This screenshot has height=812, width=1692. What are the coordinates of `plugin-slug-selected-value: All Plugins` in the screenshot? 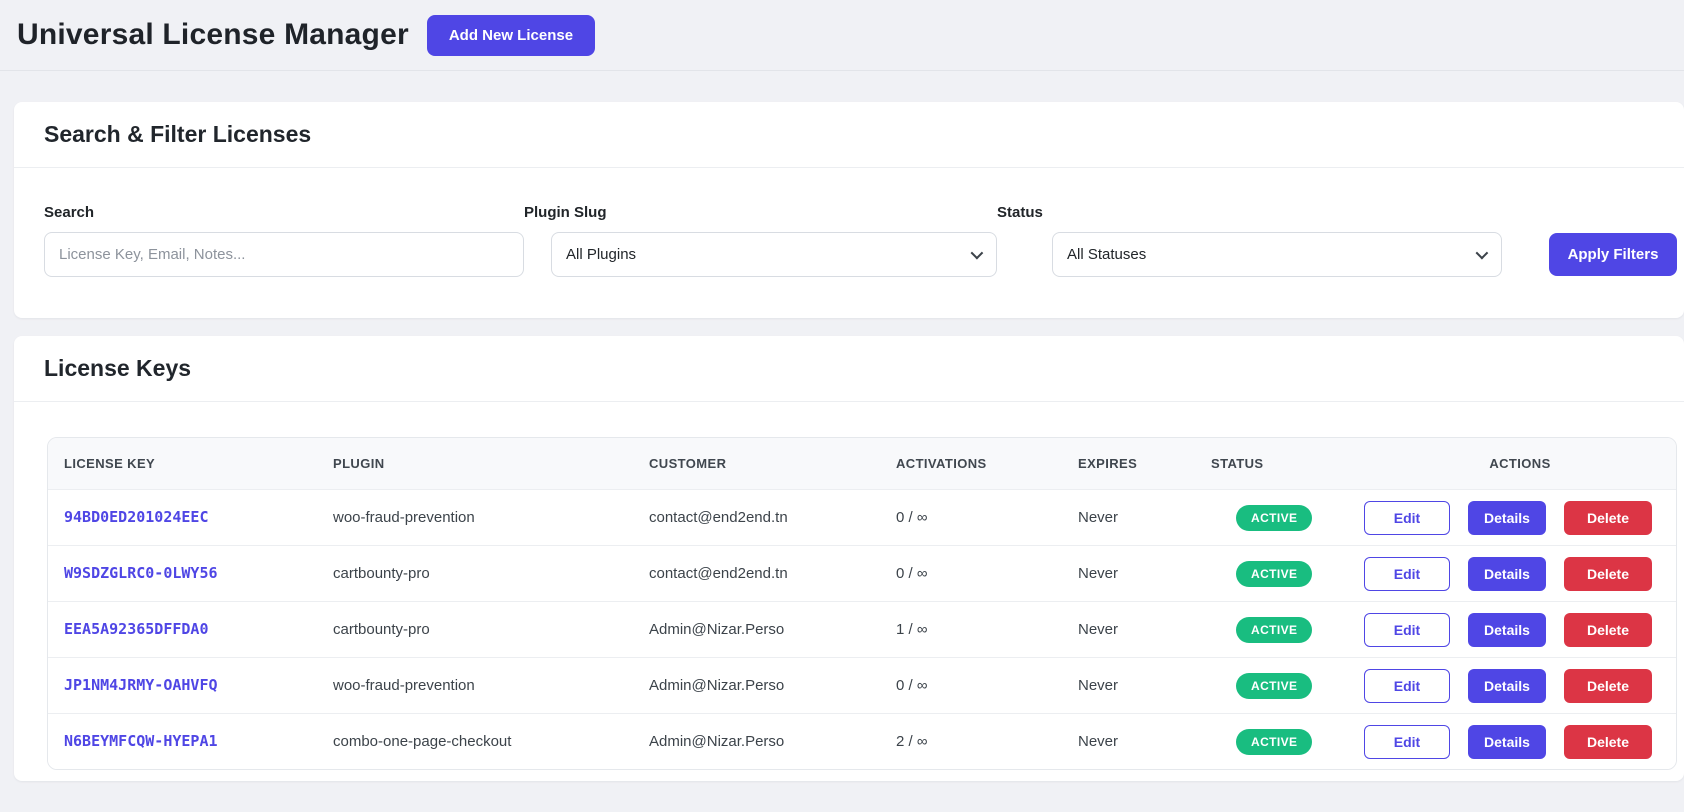 It's located at (601, 254).